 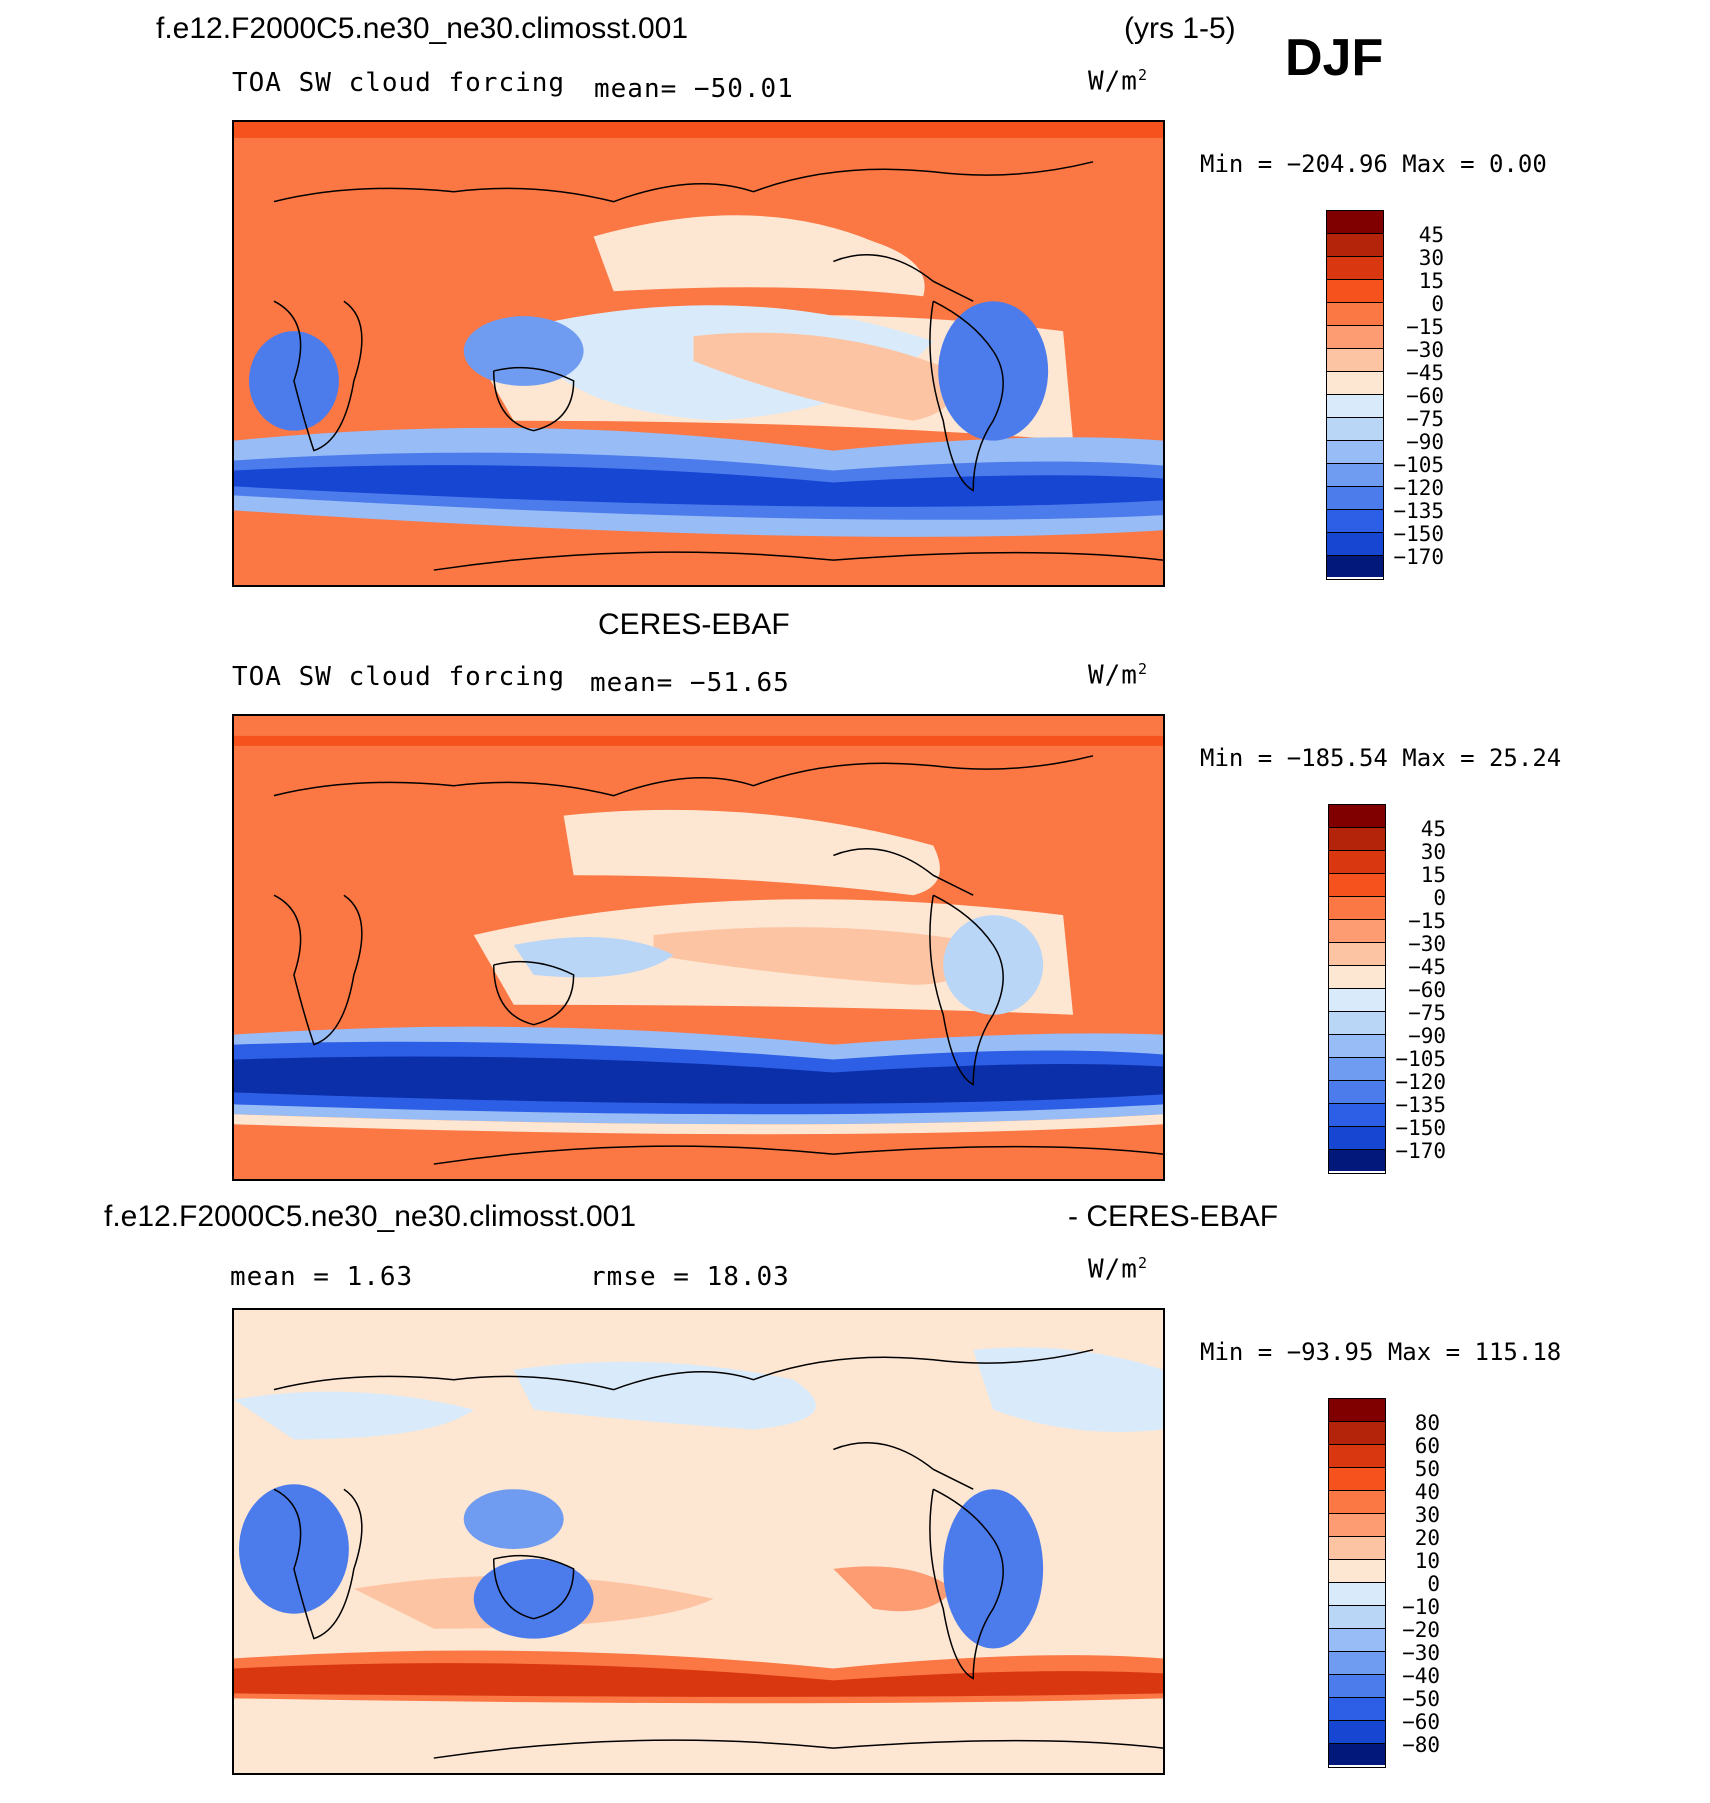 What do you see at coordinates (1421, 1676) in the screenshot?
I see `colorbar-label: −40` at bounding box center [1421, 1676].